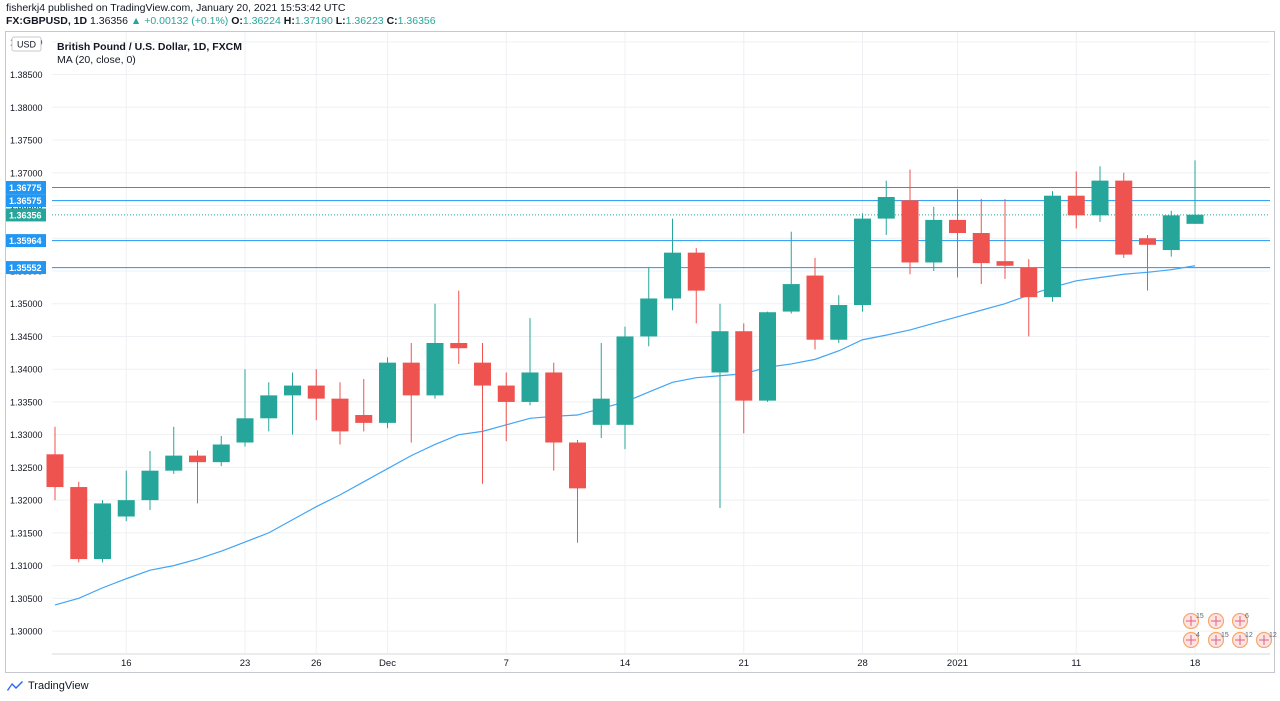 This screenshot has height=701, width=1280. Describe the element at coordinates (862, 663) in the screenshot. I see `x-tick-label: 28` at that location.